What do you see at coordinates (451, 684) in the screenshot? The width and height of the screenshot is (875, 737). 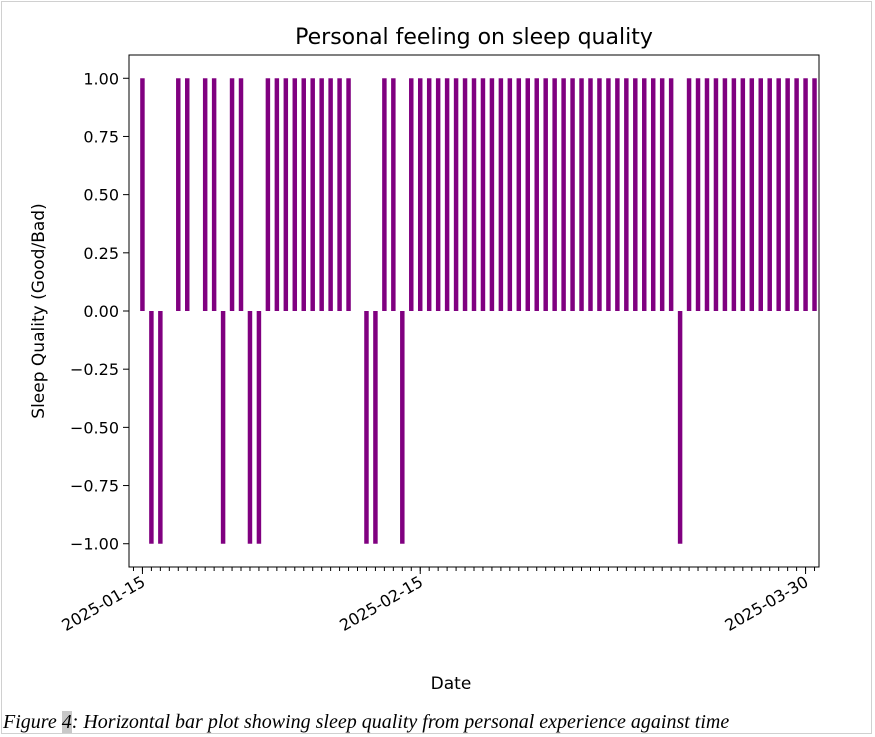 I see `x-axis-label: Date` at bounding box center [451, 684].